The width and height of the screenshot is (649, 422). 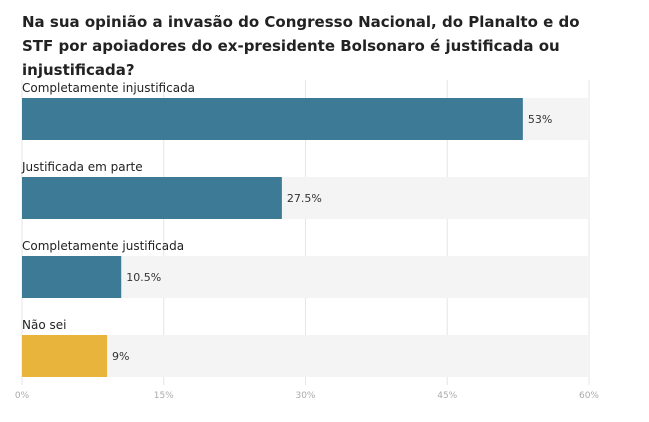 I want to click on value-label: 27.5%, so click(x=304, y=198).